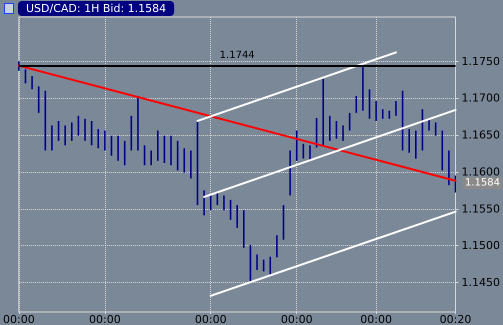  I want to click on y-tick-label: 1.1700, so click(481, 98).